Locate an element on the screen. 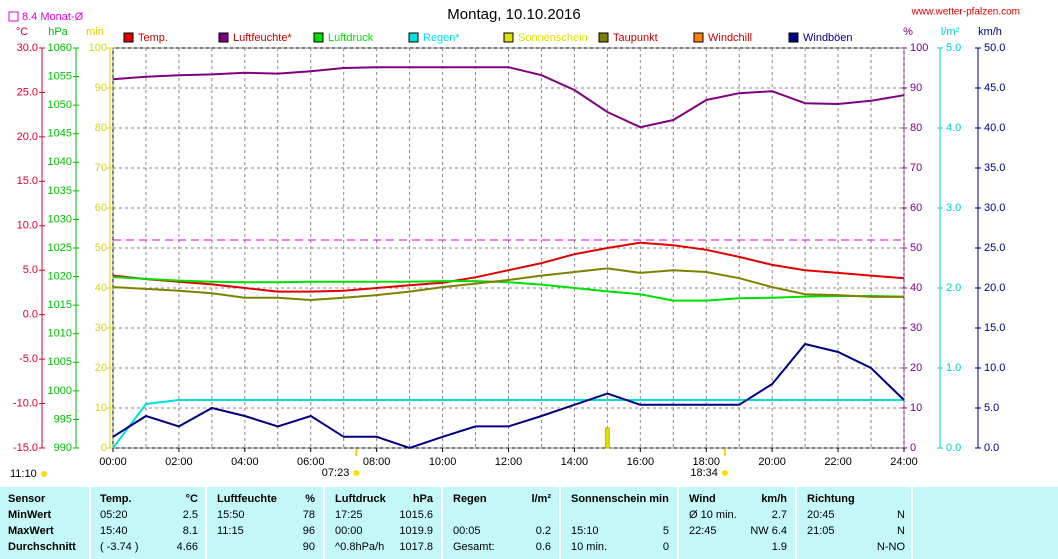 This screenshot has height=559, width=1058. legend-label: Sonnenschein is located at coordinates (553, 38).